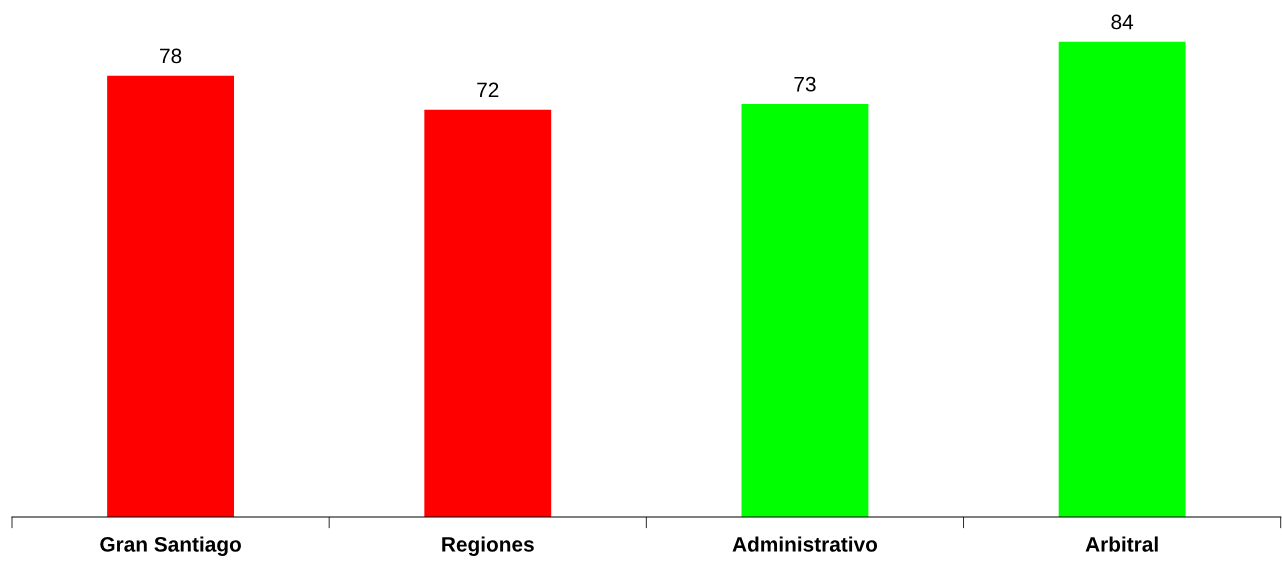 This screenshot has width=1282, height=562. Describe the element at coordinates (805, 84) in the screenshot. I see `data-label: 73` at that location.